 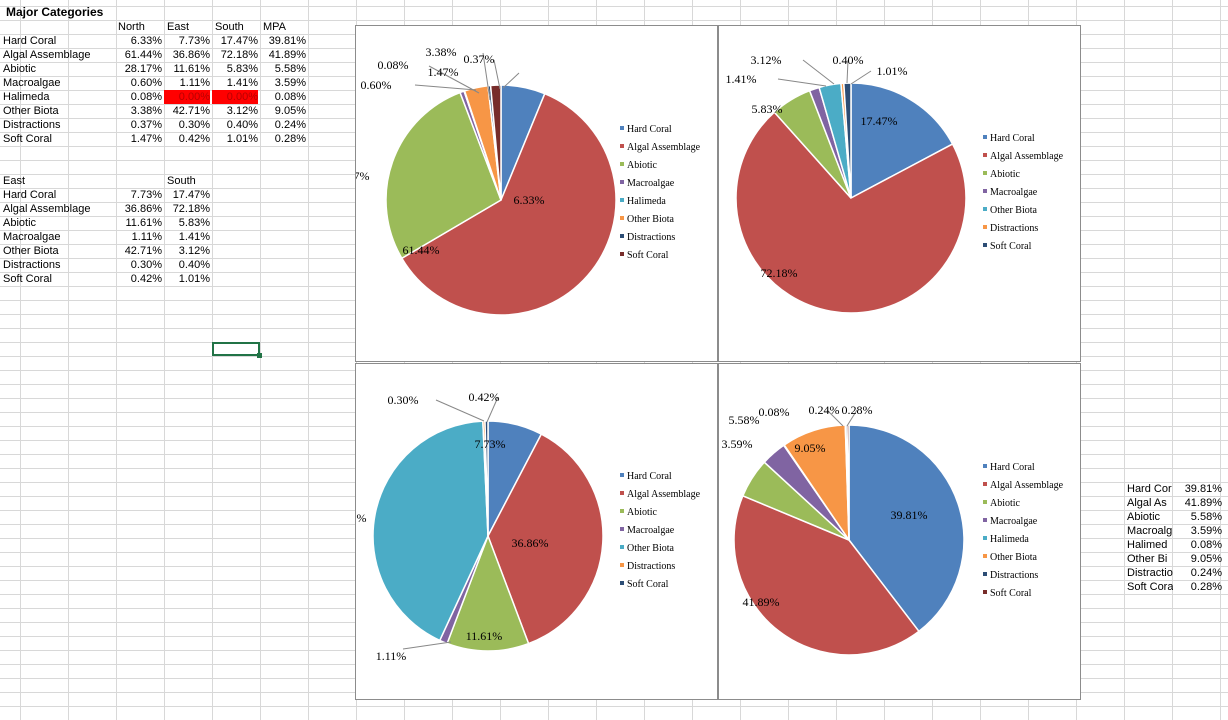 What do you see at coordinates (810, 448) in the screenshot?
I see `data-label: 9.05%` at bounding box center [810, 448].